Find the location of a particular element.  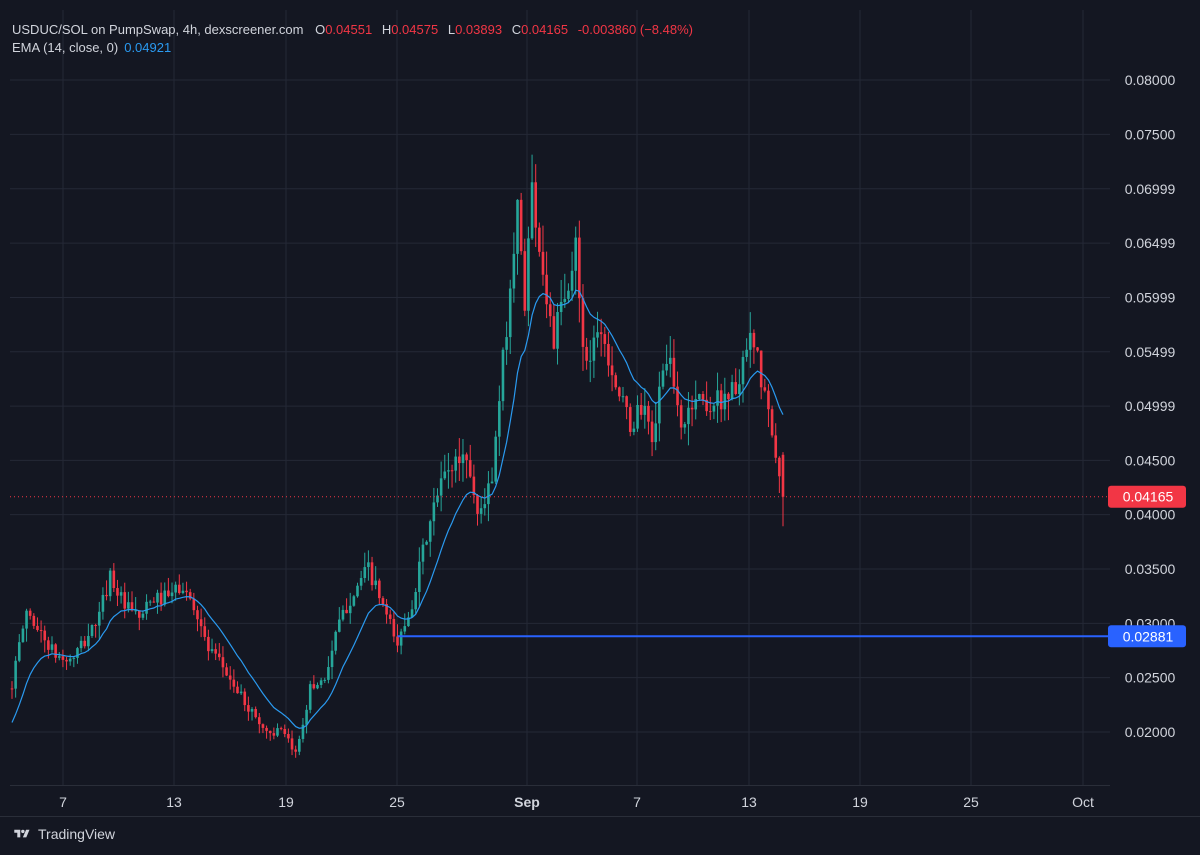

close-key: C is located at coordinates (516, 29).